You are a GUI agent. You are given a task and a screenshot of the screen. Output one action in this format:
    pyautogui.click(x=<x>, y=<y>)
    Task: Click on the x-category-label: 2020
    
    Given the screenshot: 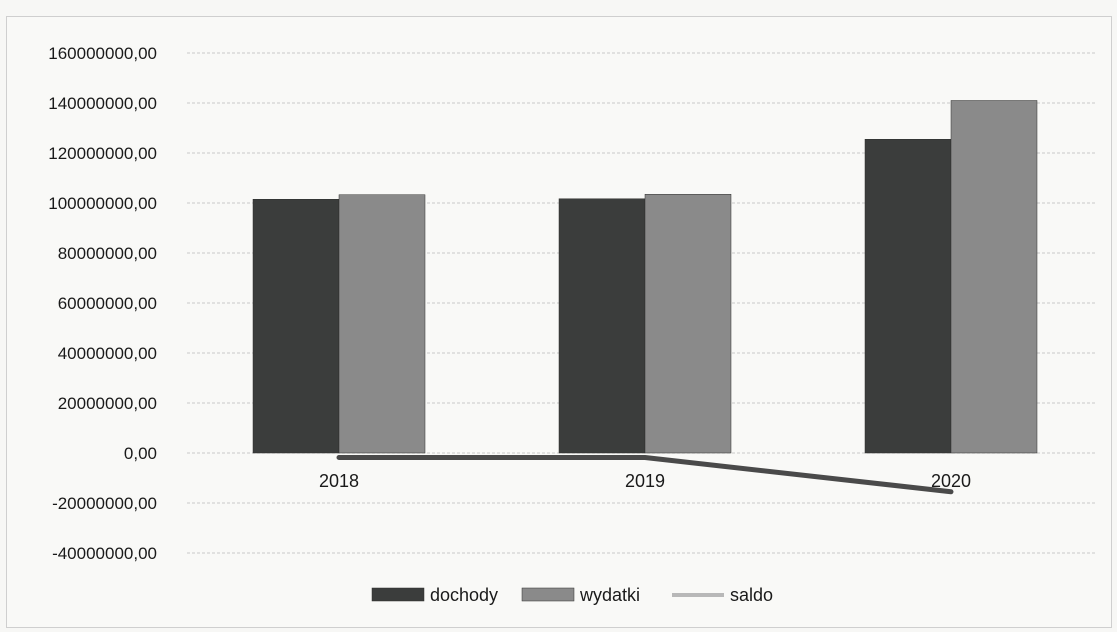 What is the action you would take?
    pyautogui.click(x=951, y=481)
    